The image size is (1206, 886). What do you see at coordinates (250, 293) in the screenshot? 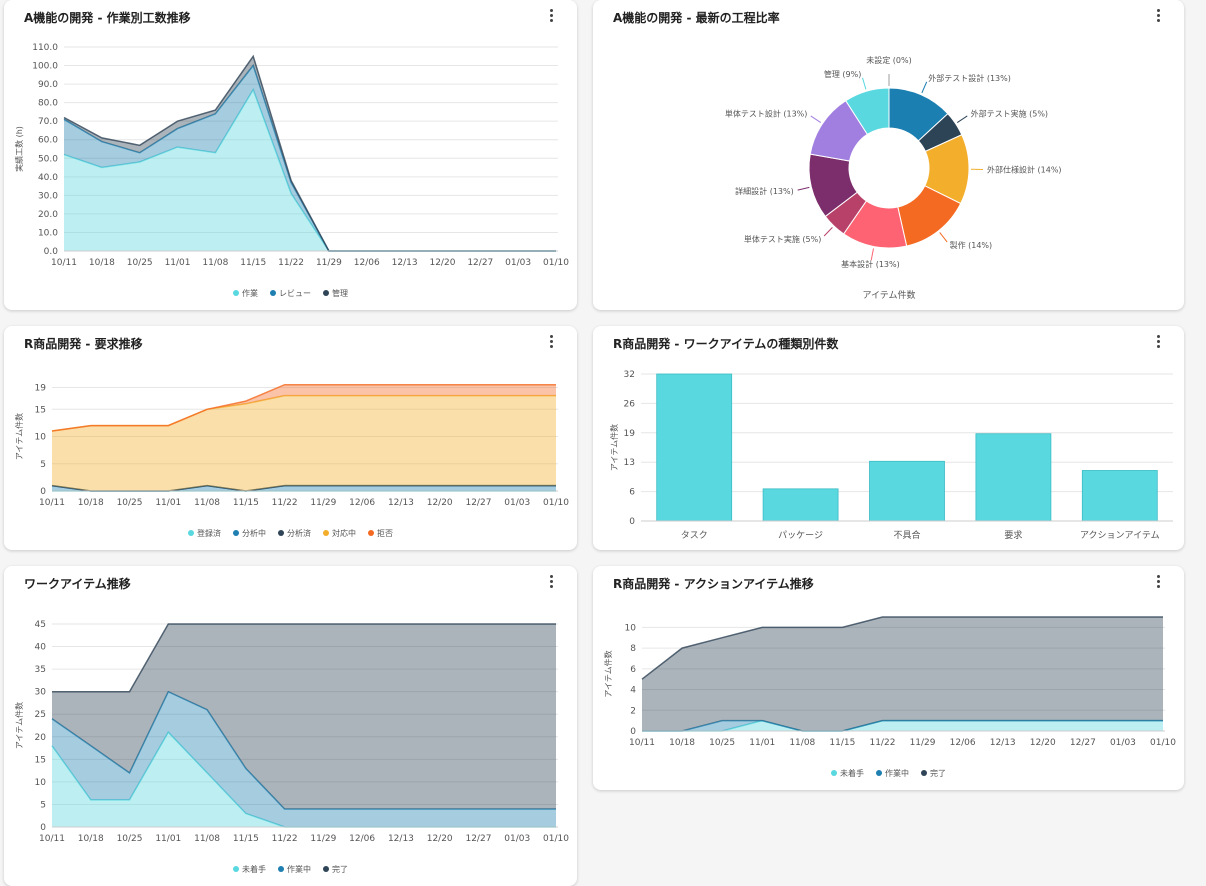
I see `legend-label: 作業` at bounding box center [250, 293].